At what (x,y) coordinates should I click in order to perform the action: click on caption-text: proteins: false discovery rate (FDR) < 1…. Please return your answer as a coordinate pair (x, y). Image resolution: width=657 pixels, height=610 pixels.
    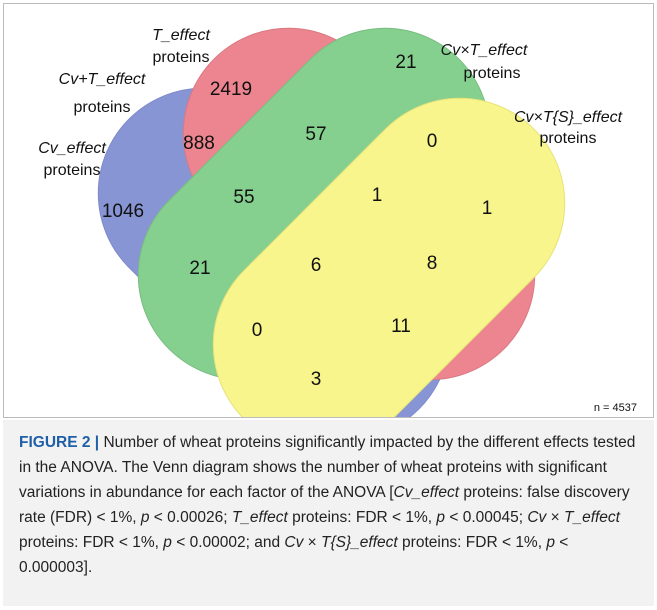
    Looking at the image, I should click on (324, 505).